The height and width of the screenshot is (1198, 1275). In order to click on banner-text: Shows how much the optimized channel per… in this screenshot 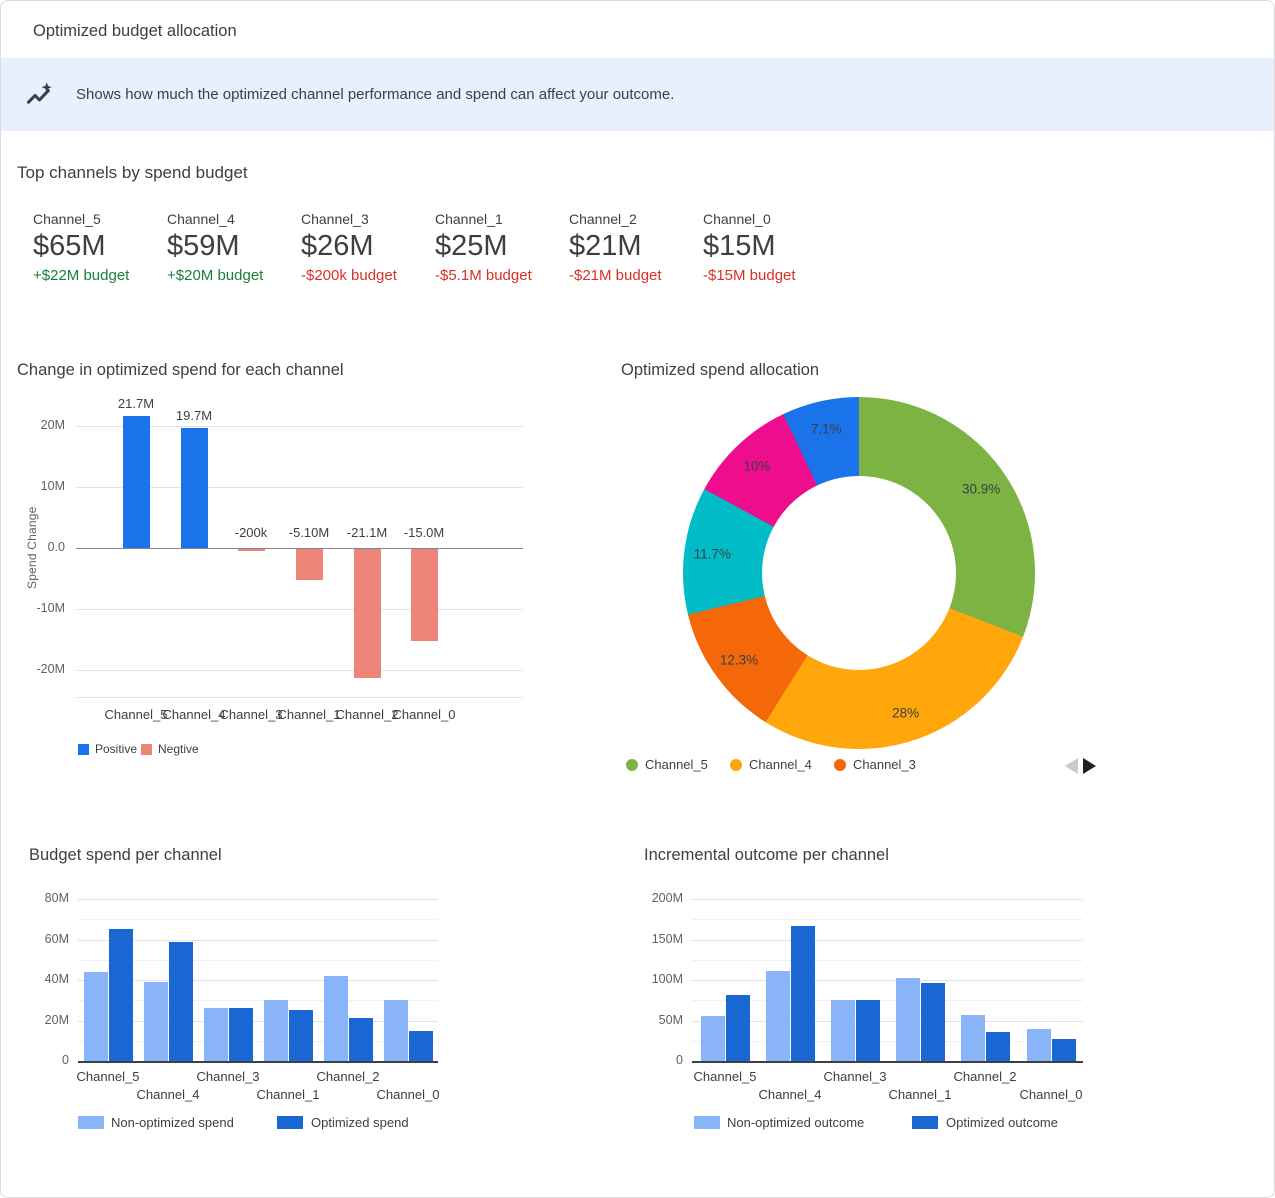, I will do `click(375, 94)`.